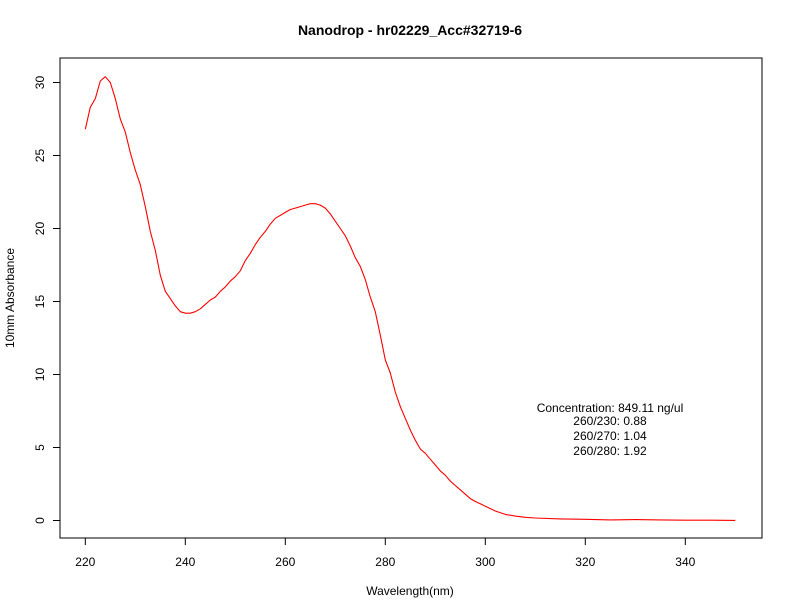  What do you see at coordinates (85, 562) in the screenshot?
I see `x-tick-label: 220` at bounding box center [85, 562].